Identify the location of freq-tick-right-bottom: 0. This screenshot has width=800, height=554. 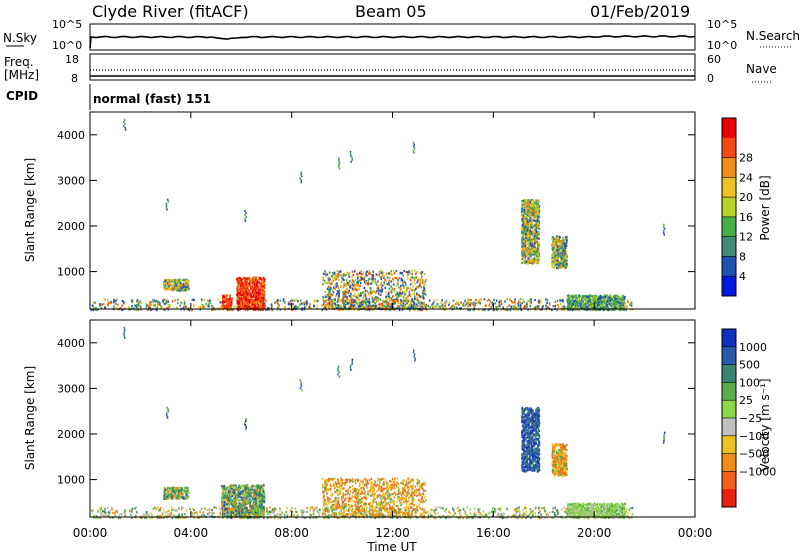
(710, 78).